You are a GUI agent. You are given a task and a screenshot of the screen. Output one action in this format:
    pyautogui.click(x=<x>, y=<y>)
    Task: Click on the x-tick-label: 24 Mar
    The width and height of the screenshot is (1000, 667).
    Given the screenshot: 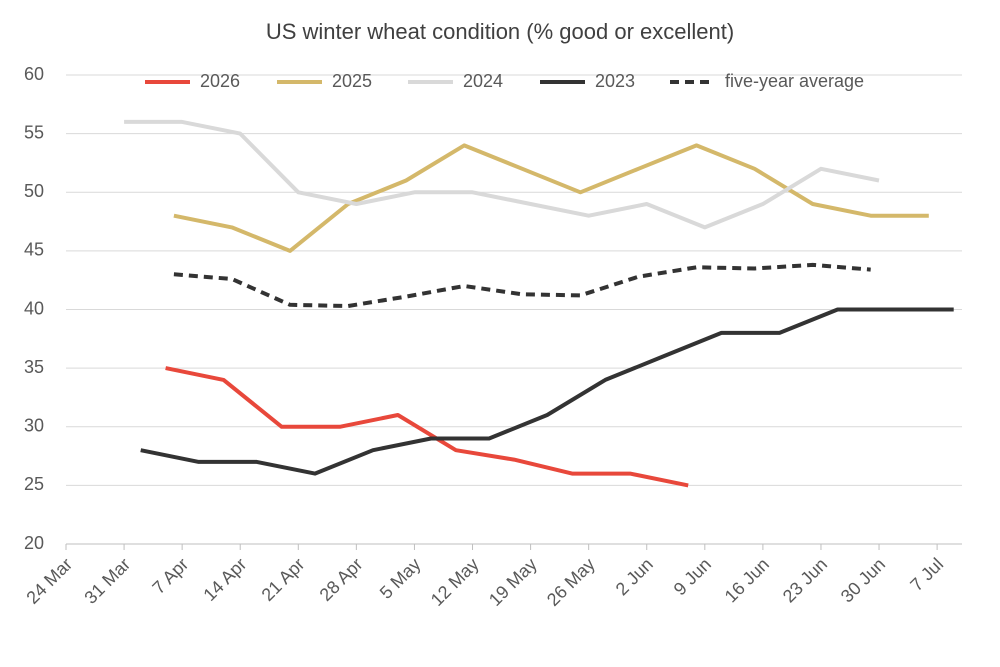 What is the action you would take?
    pyautogui.click(x=49, y=581)
    